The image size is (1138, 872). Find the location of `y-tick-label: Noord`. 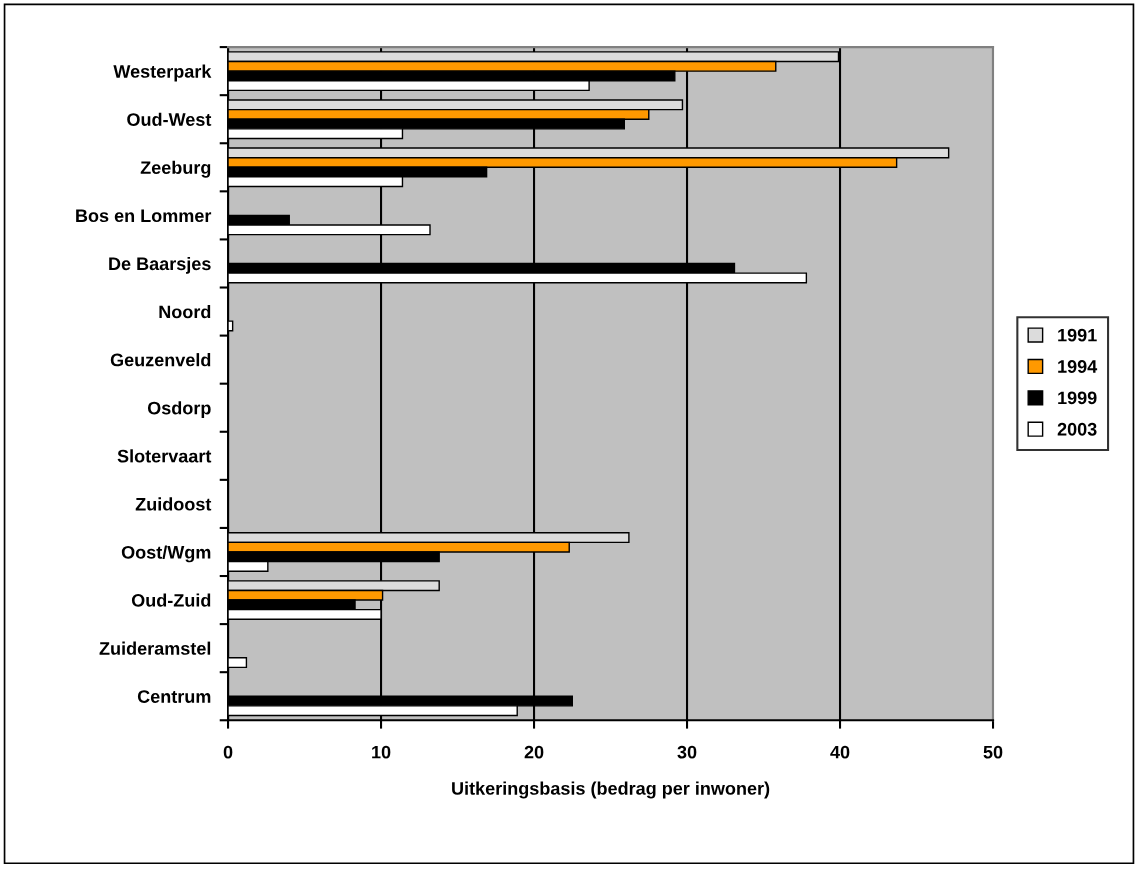

y-tick-label: Noord is located at coordinates (185, 312).